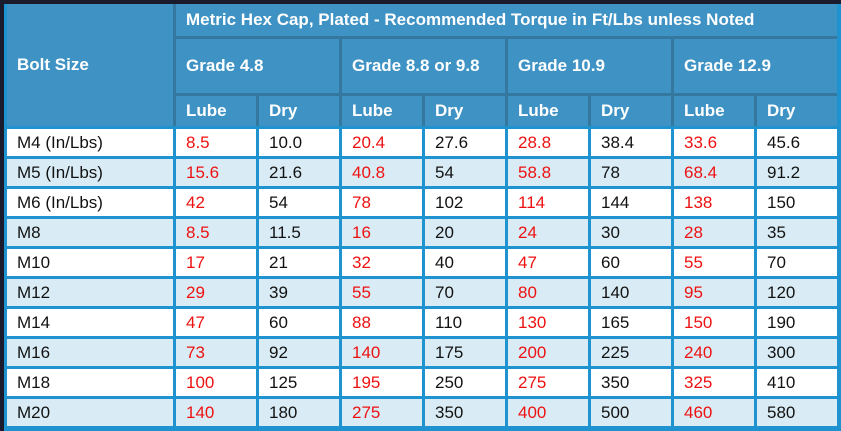 The width and height of the screenshot is (841, 431). I want to click on lube-torque-cell: 78, so click(382, 202).